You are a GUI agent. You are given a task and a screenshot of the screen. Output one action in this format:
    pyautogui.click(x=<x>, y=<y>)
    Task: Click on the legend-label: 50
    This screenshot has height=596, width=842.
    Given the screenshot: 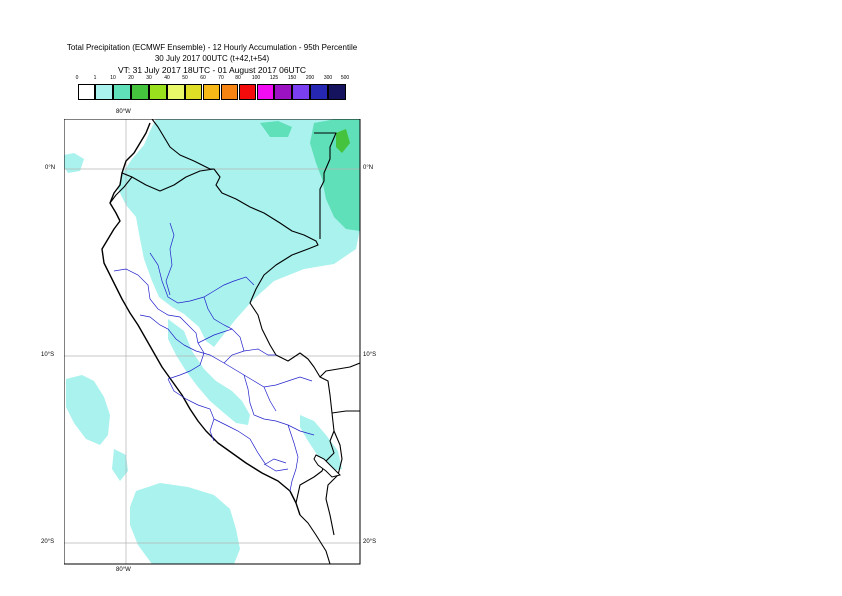 What is the action you would take?
    pyautogui.click(x=185, y=78)
    